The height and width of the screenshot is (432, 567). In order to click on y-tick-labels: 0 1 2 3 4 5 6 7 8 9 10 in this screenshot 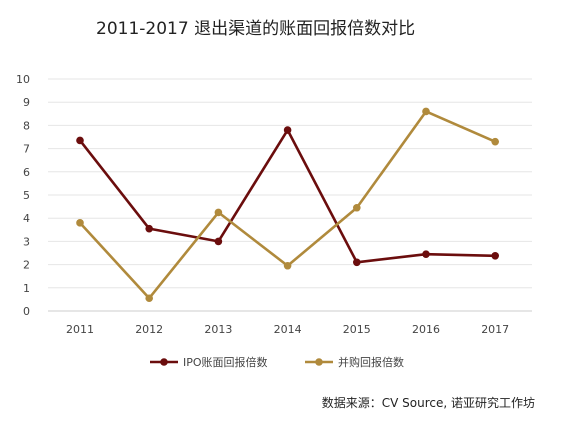, I will do `click(23, 195)`.